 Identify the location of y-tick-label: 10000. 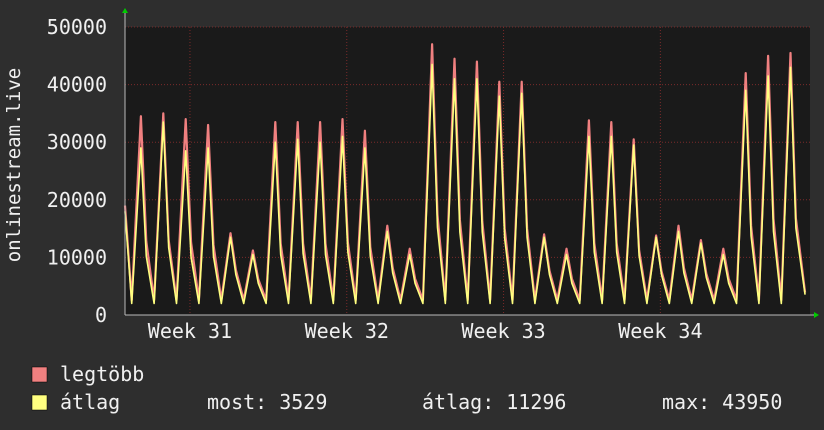
(77, 257).